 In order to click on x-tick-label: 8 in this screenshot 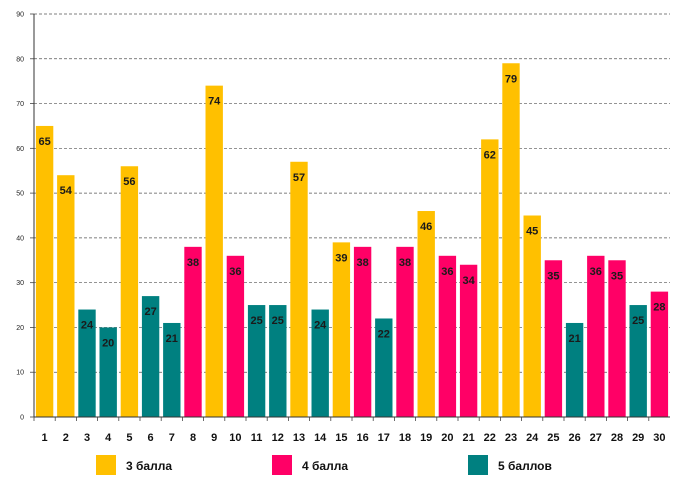, I will do `click(193, 438)`.